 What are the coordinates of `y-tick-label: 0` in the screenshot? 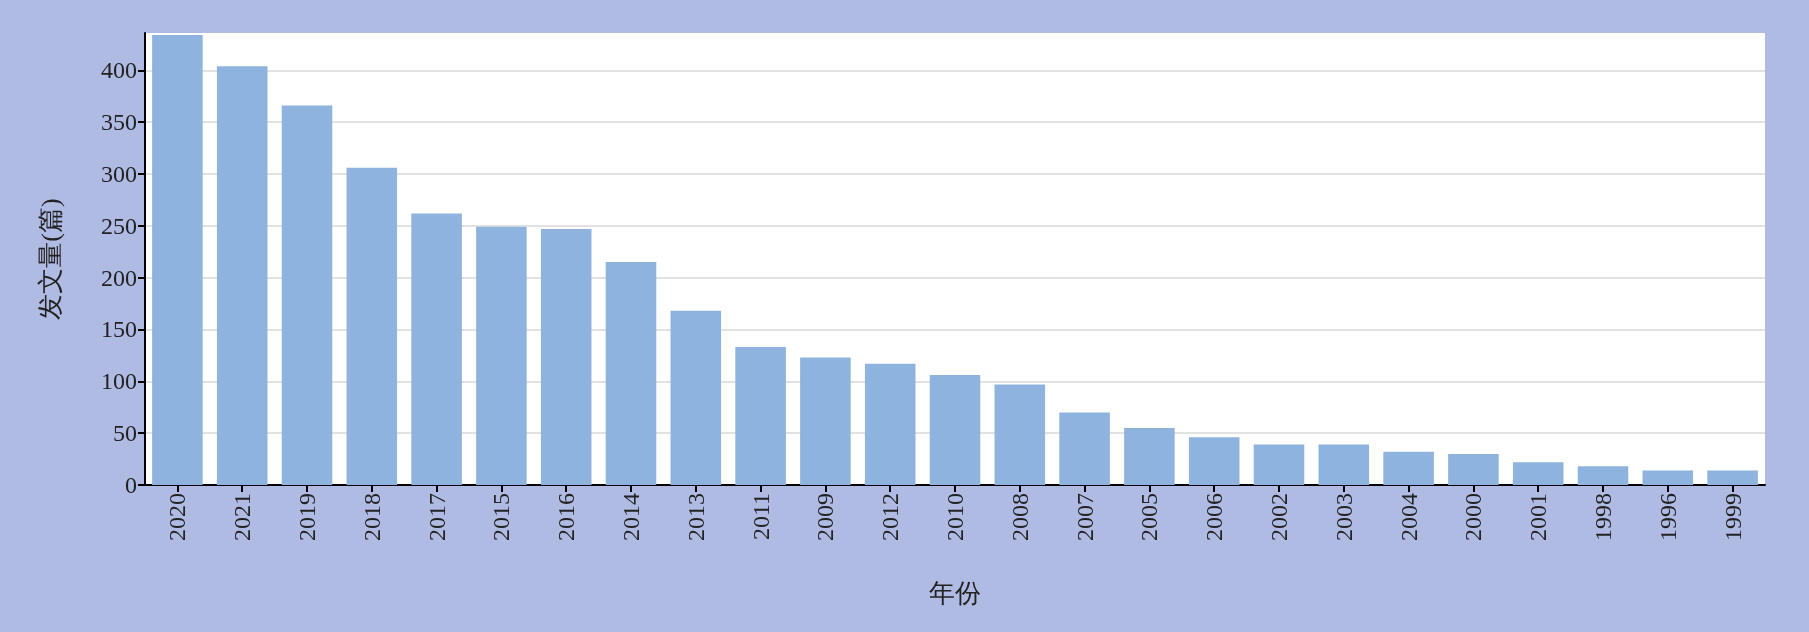 It's located at (131, 485).